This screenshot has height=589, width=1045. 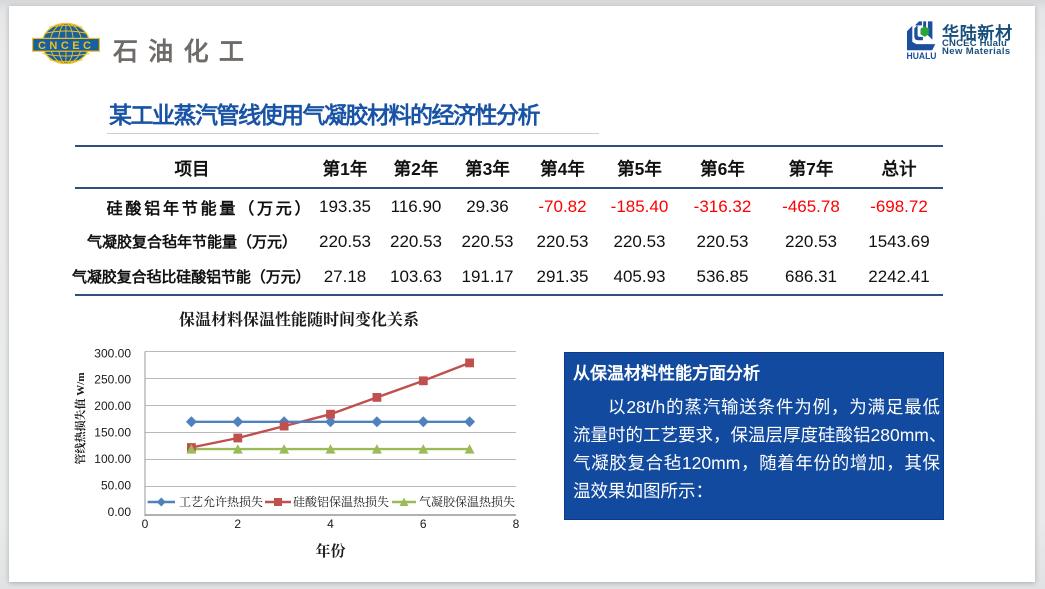 What do you see at coordinates (112, 433) in the screenshot?
I see `svg-text: 150.00` at bounding box center [112, 433].